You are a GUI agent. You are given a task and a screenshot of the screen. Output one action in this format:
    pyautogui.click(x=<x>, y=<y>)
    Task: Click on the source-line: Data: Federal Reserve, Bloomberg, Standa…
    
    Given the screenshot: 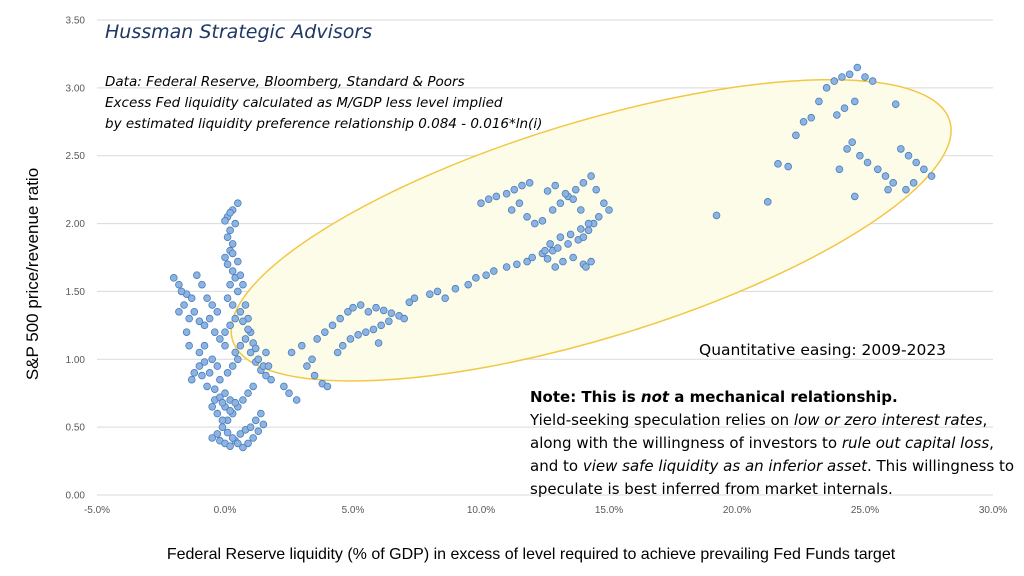 What is the action you would take?
    pyautogui.click(x=285, y=82)
    